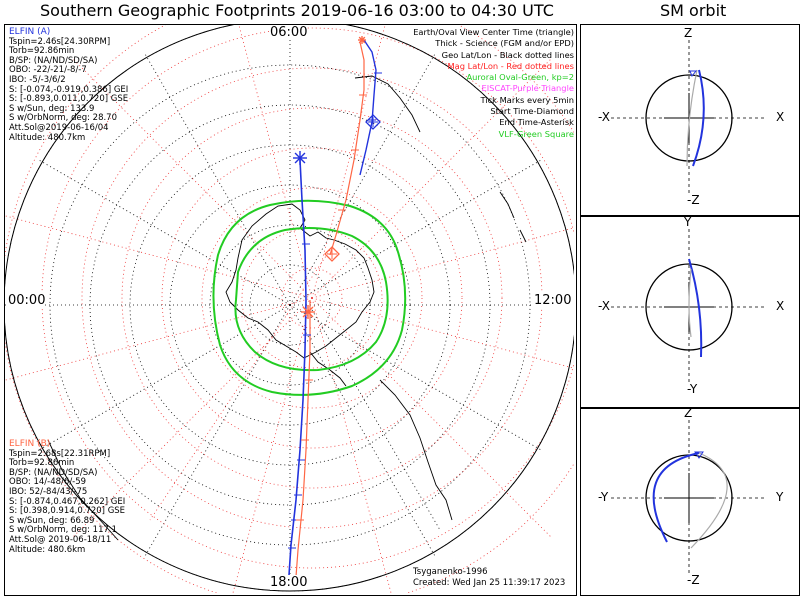  I want to click on australia-coast, so click(387, 104).